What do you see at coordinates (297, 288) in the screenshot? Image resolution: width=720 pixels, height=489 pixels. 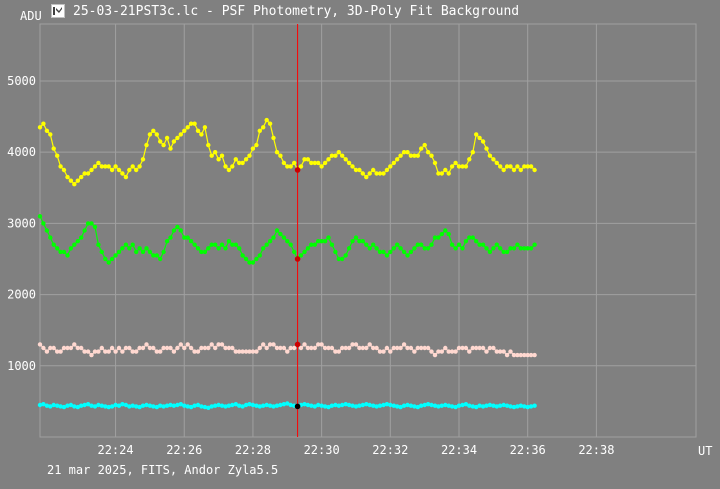 I see `cursor-markers` at bounding box center [297, 288].